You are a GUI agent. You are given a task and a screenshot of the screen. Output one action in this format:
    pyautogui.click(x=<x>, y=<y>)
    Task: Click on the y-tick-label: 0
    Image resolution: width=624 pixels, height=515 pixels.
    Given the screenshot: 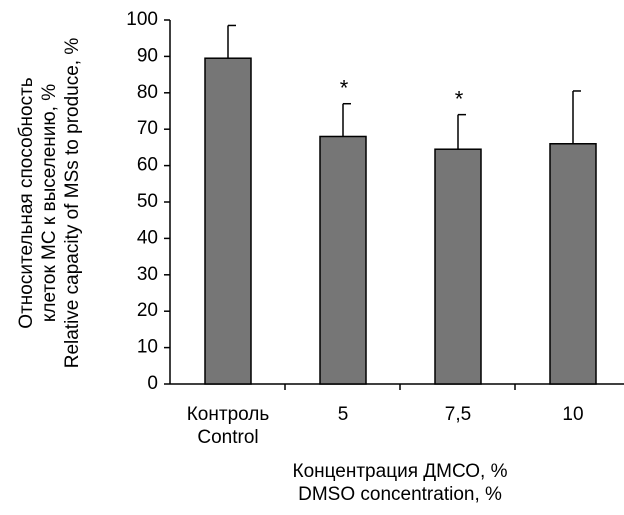 What is the action you would take?
    pyautogui.click(x=152, y=383)
    